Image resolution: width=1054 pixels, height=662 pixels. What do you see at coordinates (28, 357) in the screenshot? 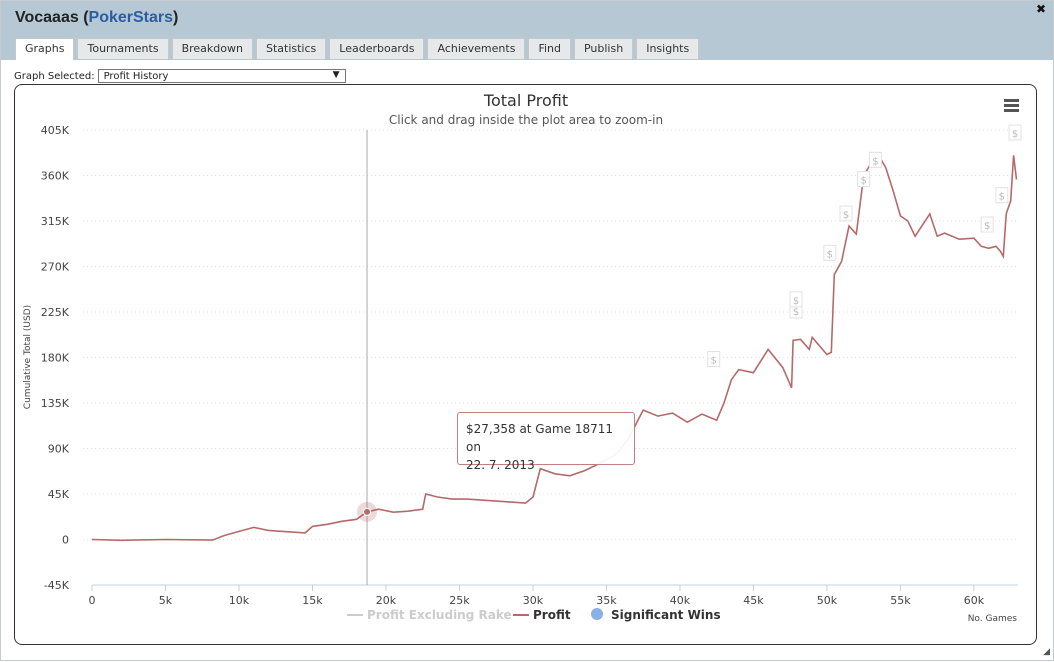
I see `y-axis-label: Cumulative Total (USD)` at bounding box center [28, 357].